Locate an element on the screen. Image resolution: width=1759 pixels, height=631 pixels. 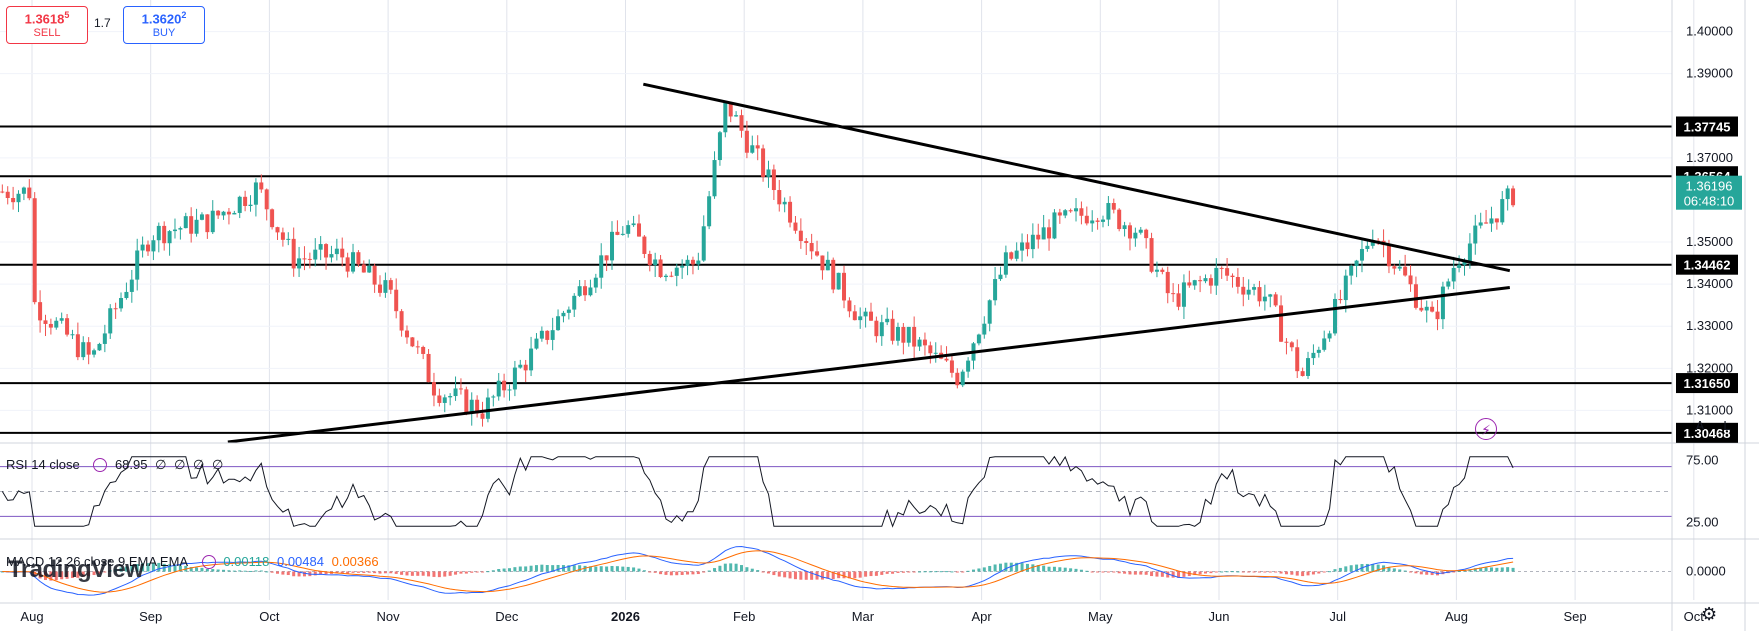
last-price-label: 1.36196 is located at coordinates (1709, 186).